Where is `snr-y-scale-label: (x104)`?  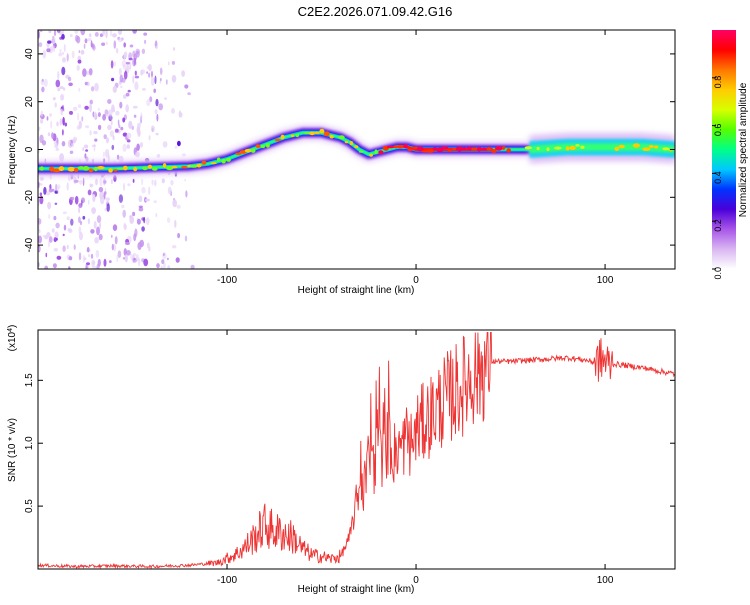 snr-y-scale-label: (x104) is located at coordinates (13, 338).